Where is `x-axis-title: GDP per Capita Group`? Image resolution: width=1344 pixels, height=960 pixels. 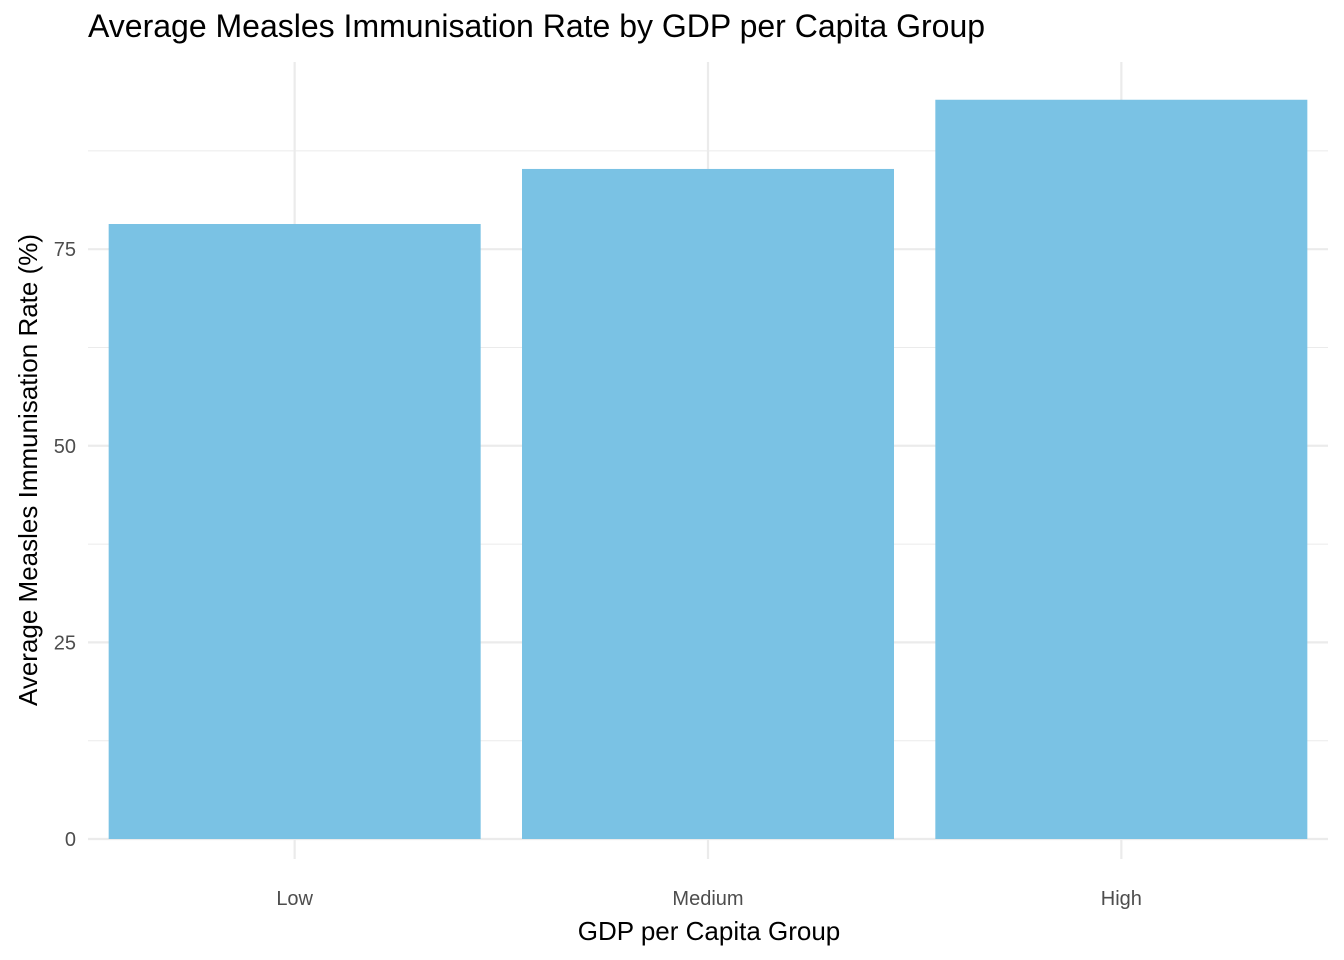 x-axis-title: GDP per Capita Group is located at coordinates (709, 931).